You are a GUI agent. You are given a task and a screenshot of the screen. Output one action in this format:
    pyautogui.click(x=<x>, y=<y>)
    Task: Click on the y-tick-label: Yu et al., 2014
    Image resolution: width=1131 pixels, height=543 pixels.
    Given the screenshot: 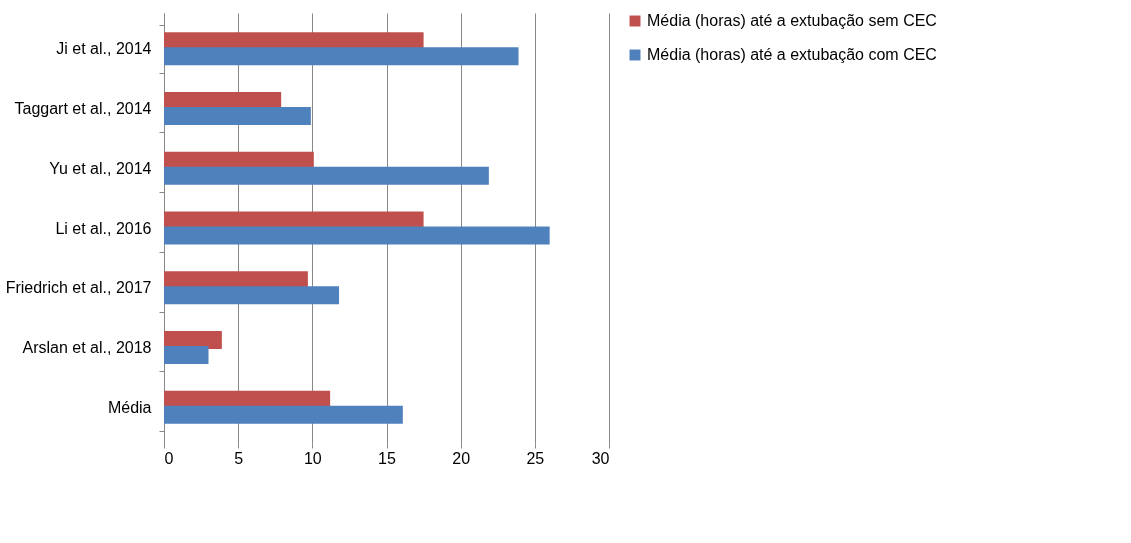 What is the action you would take?
    pyautogui.click(x=100, y=168)
    